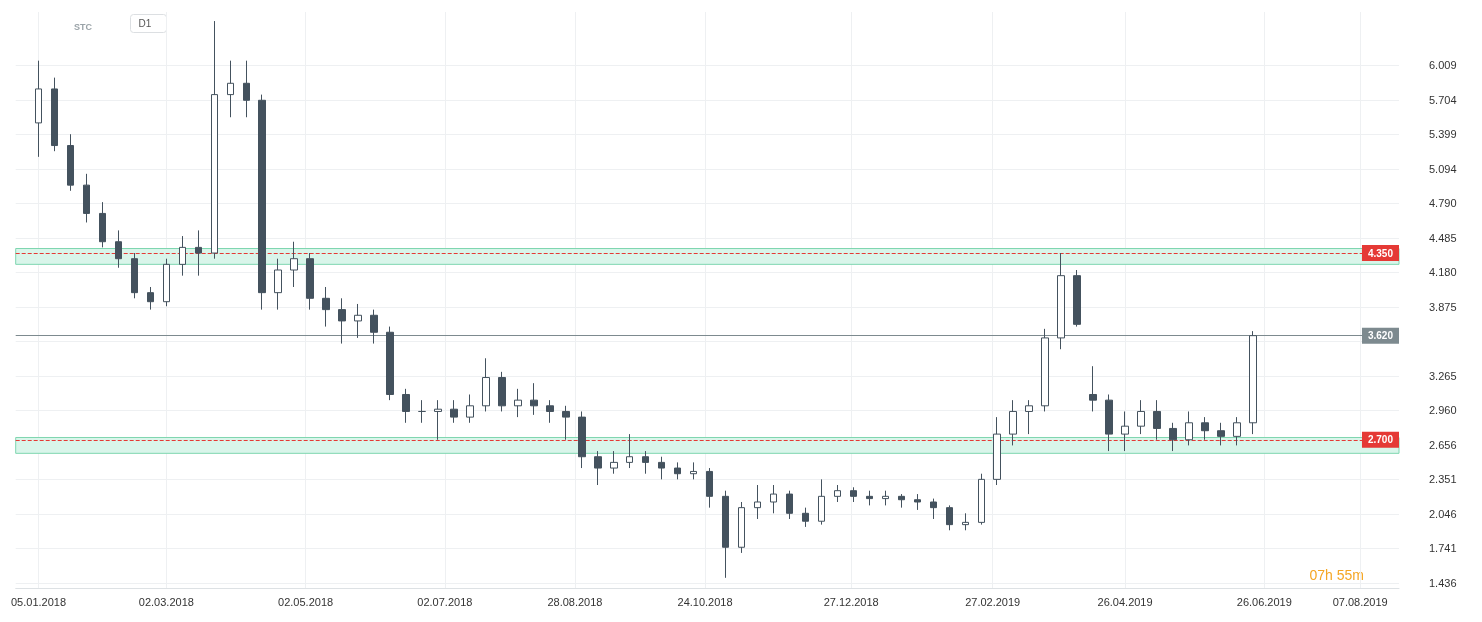  Describe the element at coordinates (1380, 336) in the screenshot. I see `ref-line-label: 3.620` at that location.